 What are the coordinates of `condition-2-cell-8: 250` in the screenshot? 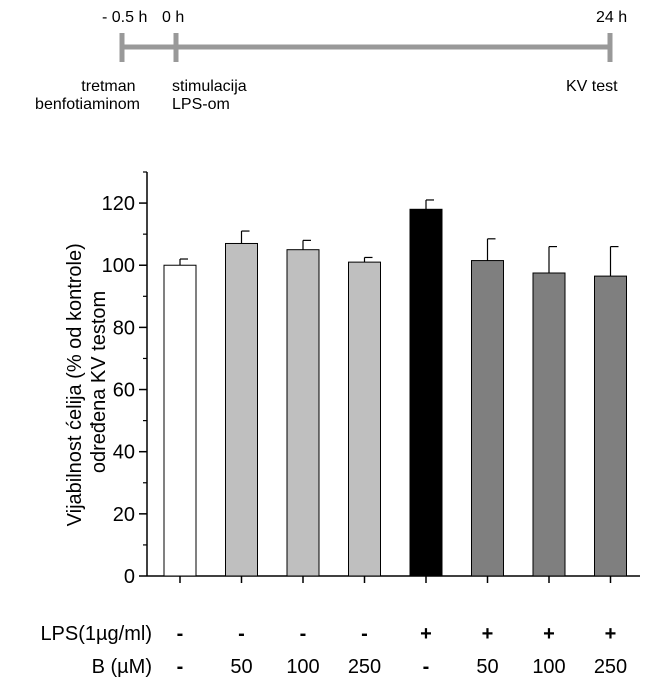 It's located at (610, 667).